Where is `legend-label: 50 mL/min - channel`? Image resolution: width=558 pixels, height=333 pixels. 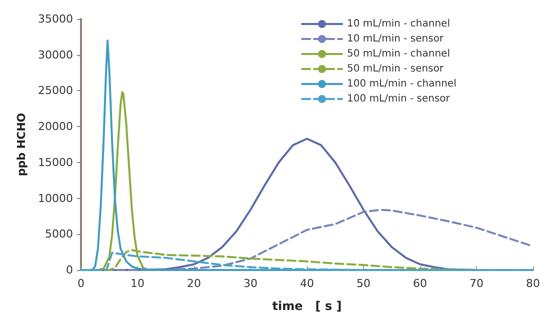 legend-label: 50 mL/min - channel is located at coordinates (398, 54).